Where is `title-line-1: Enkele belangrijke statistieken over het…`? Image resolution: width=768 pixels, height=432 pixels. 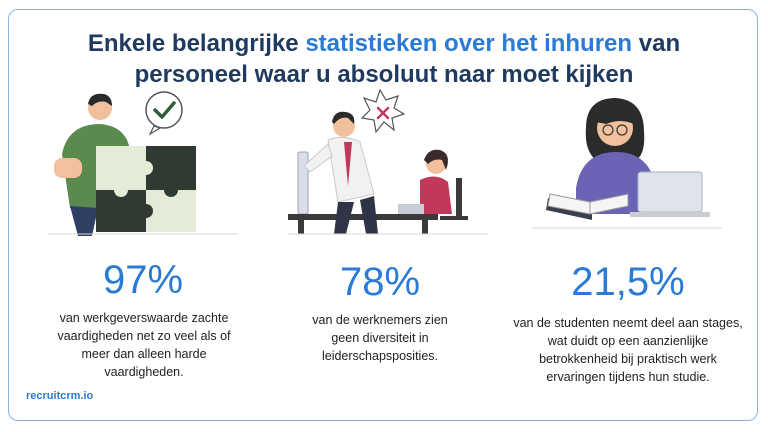 title-line-1: Enkele belangrijke statistieken over het… is located at coordinates (384, 43).